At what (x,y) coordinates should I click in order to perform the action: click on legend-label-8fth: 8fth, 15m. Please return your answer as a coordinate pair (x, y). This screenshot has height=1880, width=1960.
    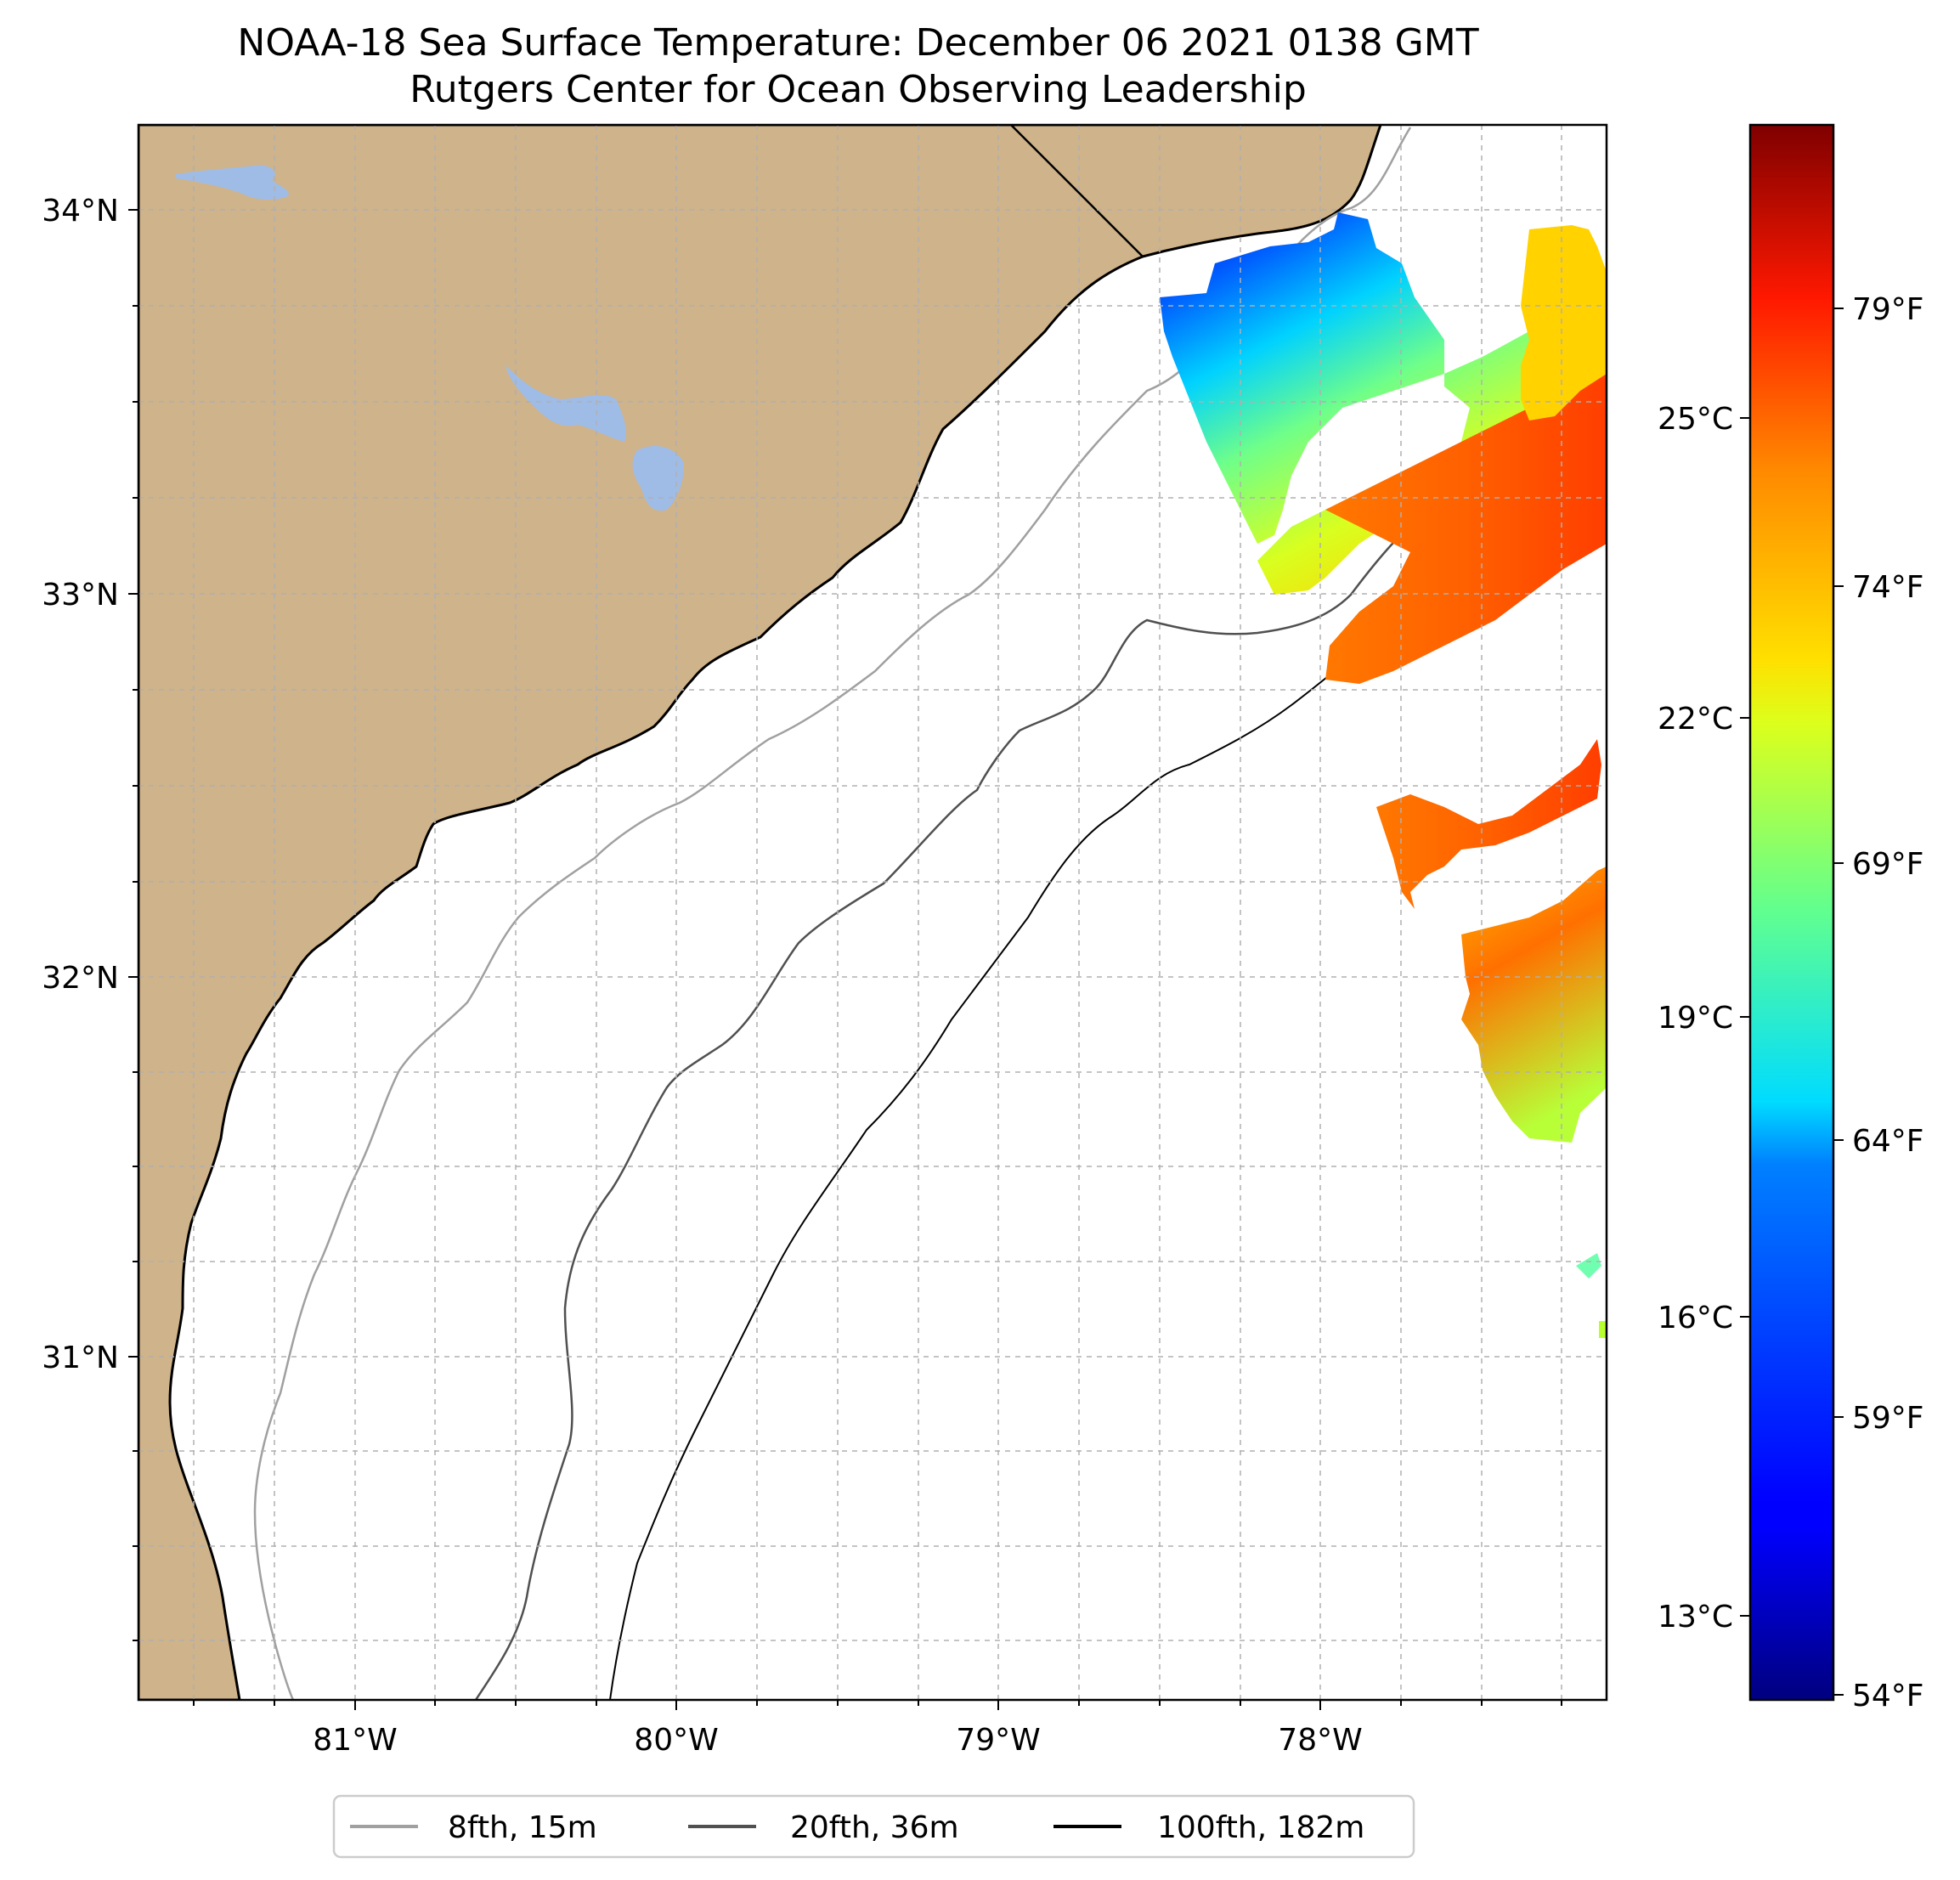
    Looking at the image, I should click on (523, 1827).